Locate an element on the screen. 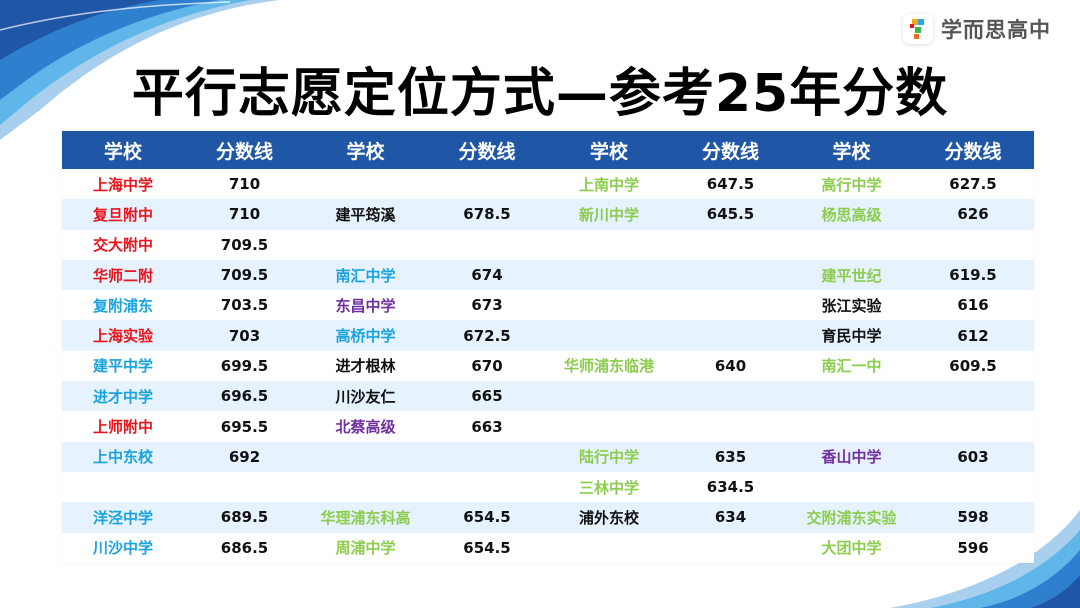  score-cell: 670 is located at coordinates (487, 366).